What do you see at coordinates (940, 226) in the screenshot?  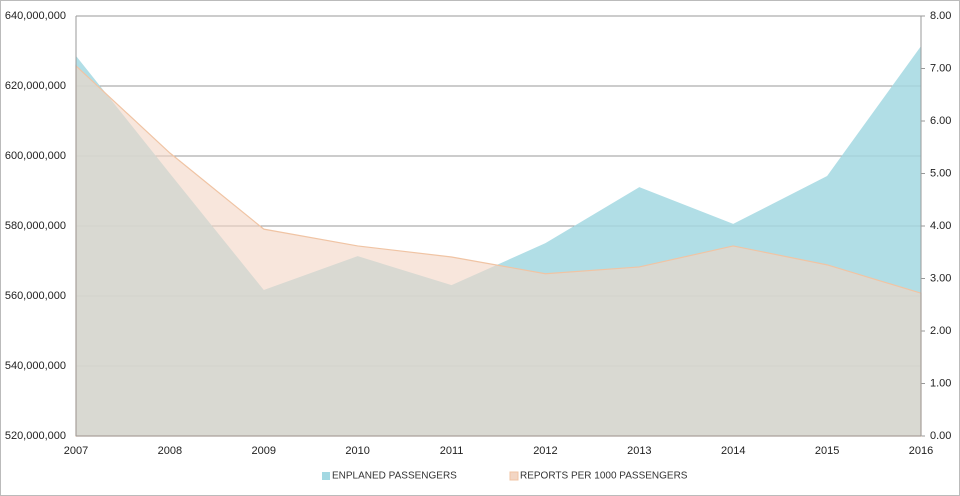 I see `y2-tick-label: 4.00` at bounding box center [940, 226].